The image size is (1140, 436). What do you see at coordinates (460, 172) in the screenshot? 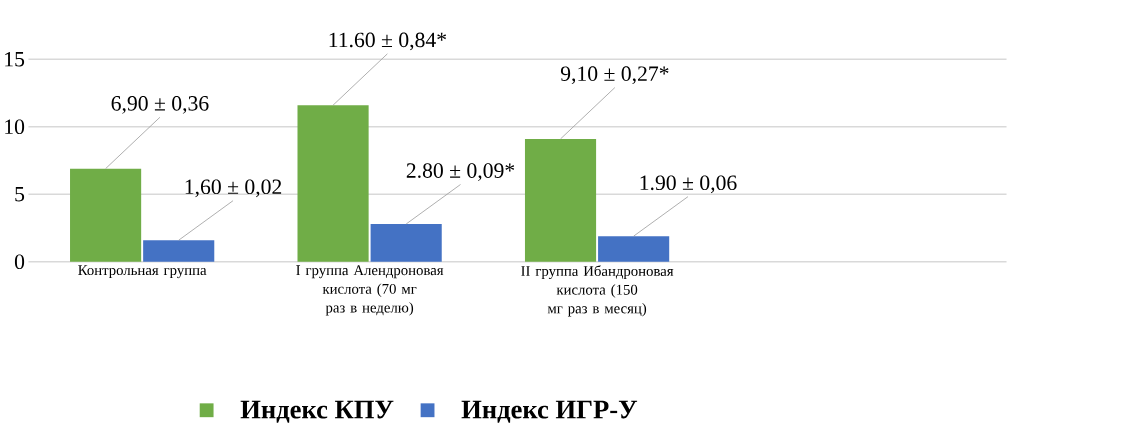
I see `data-label: 2.80 ± 0,09*` at bounding box center [460, 172].